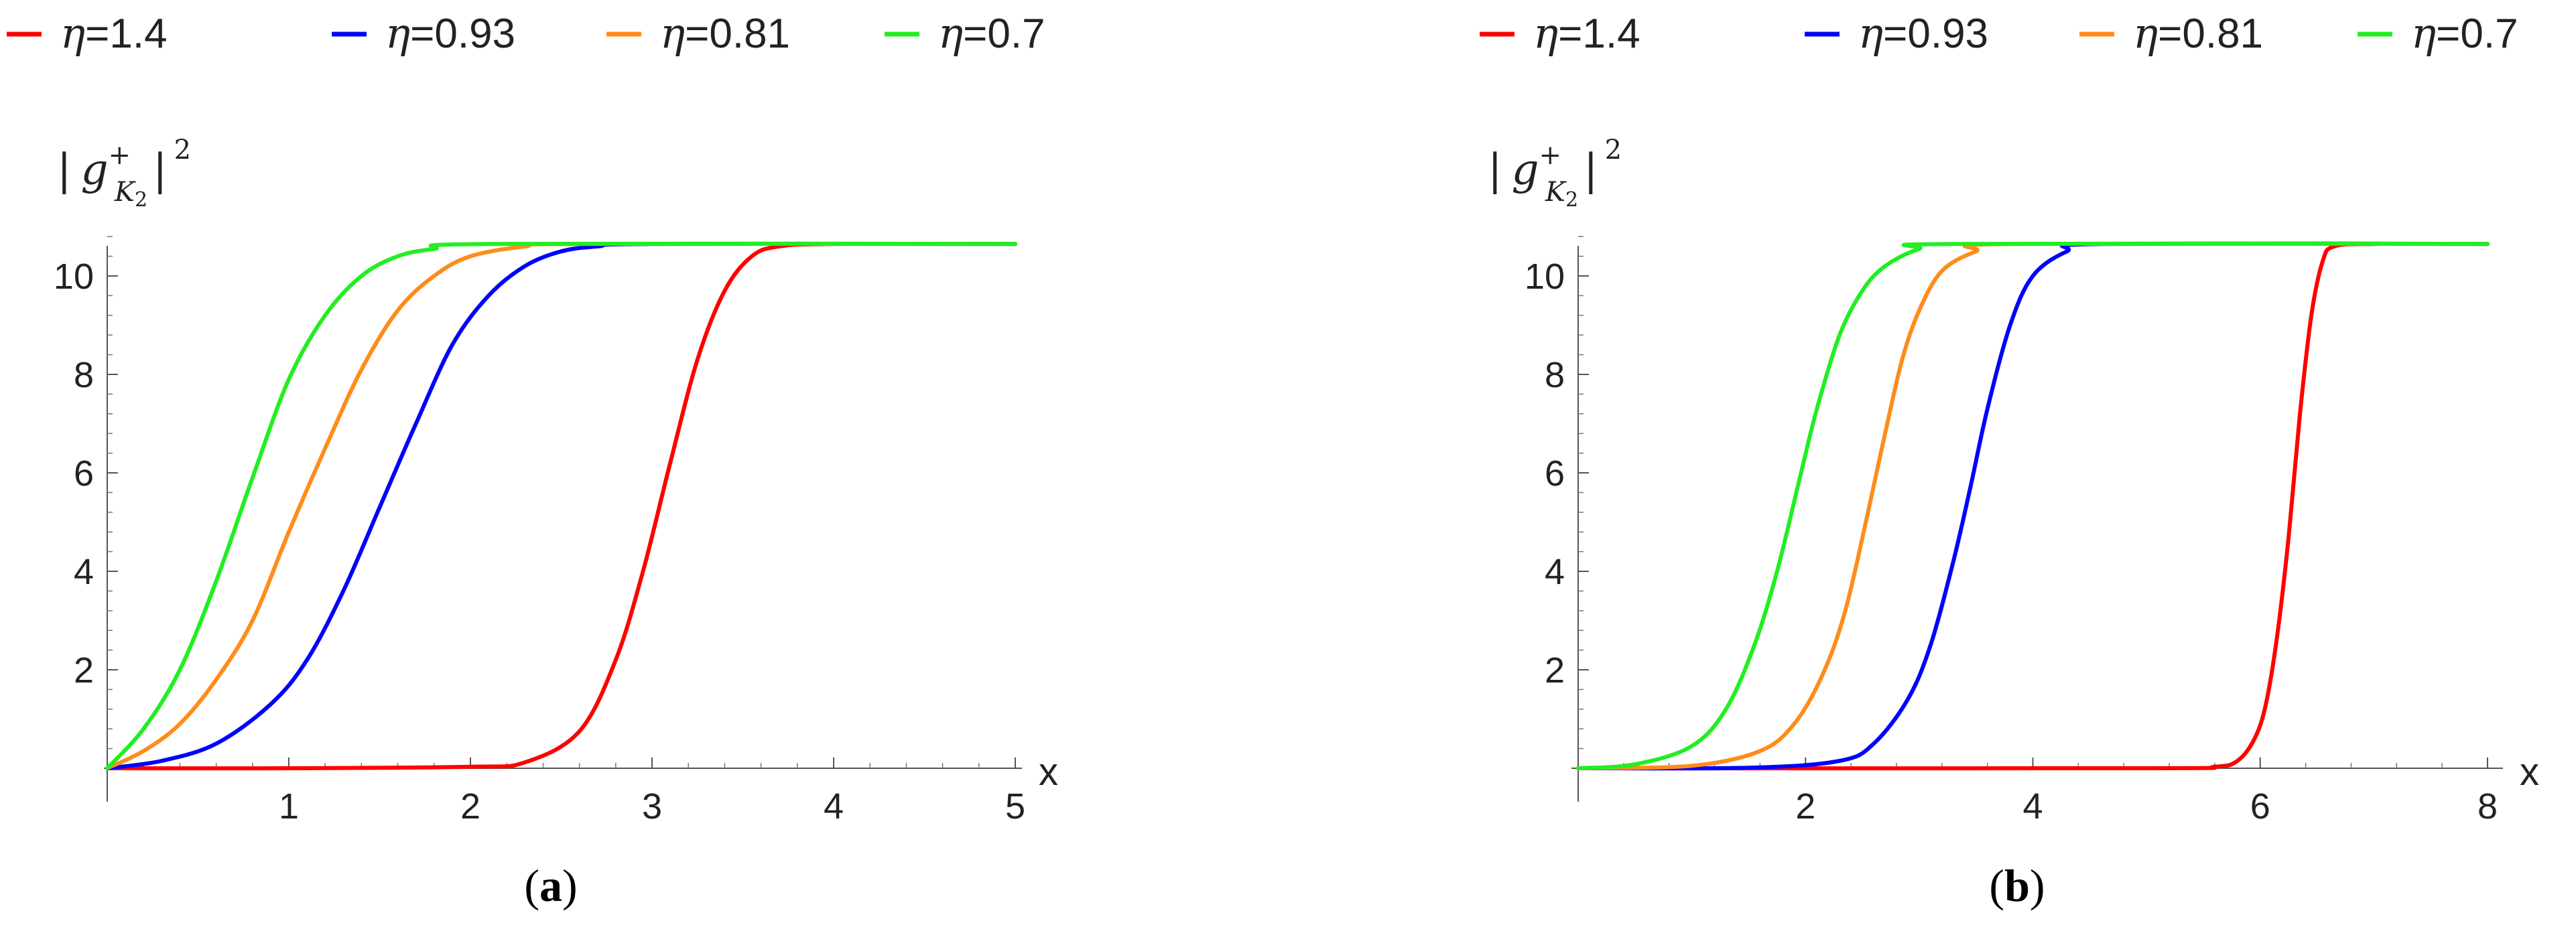  Describe the element at coordinates (289, 807) in the screenshot. I see `x-tick-label: 1` at that location.